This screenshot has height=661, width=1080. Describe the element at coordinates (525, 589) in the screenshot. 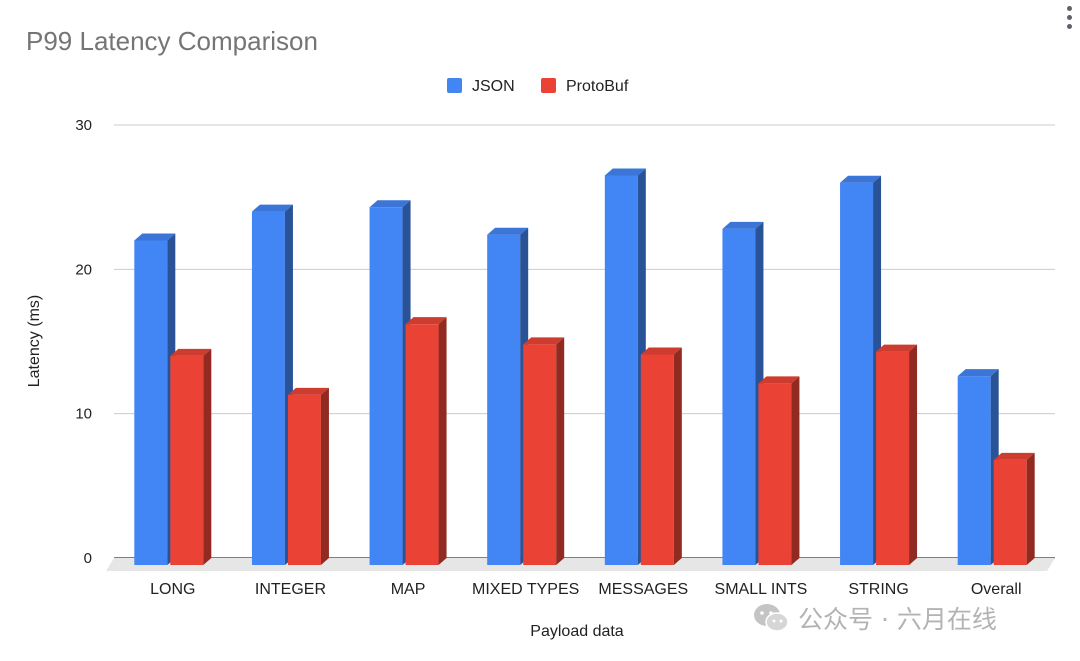

I see `x-tick-label: MIXED TYPES` at that location.